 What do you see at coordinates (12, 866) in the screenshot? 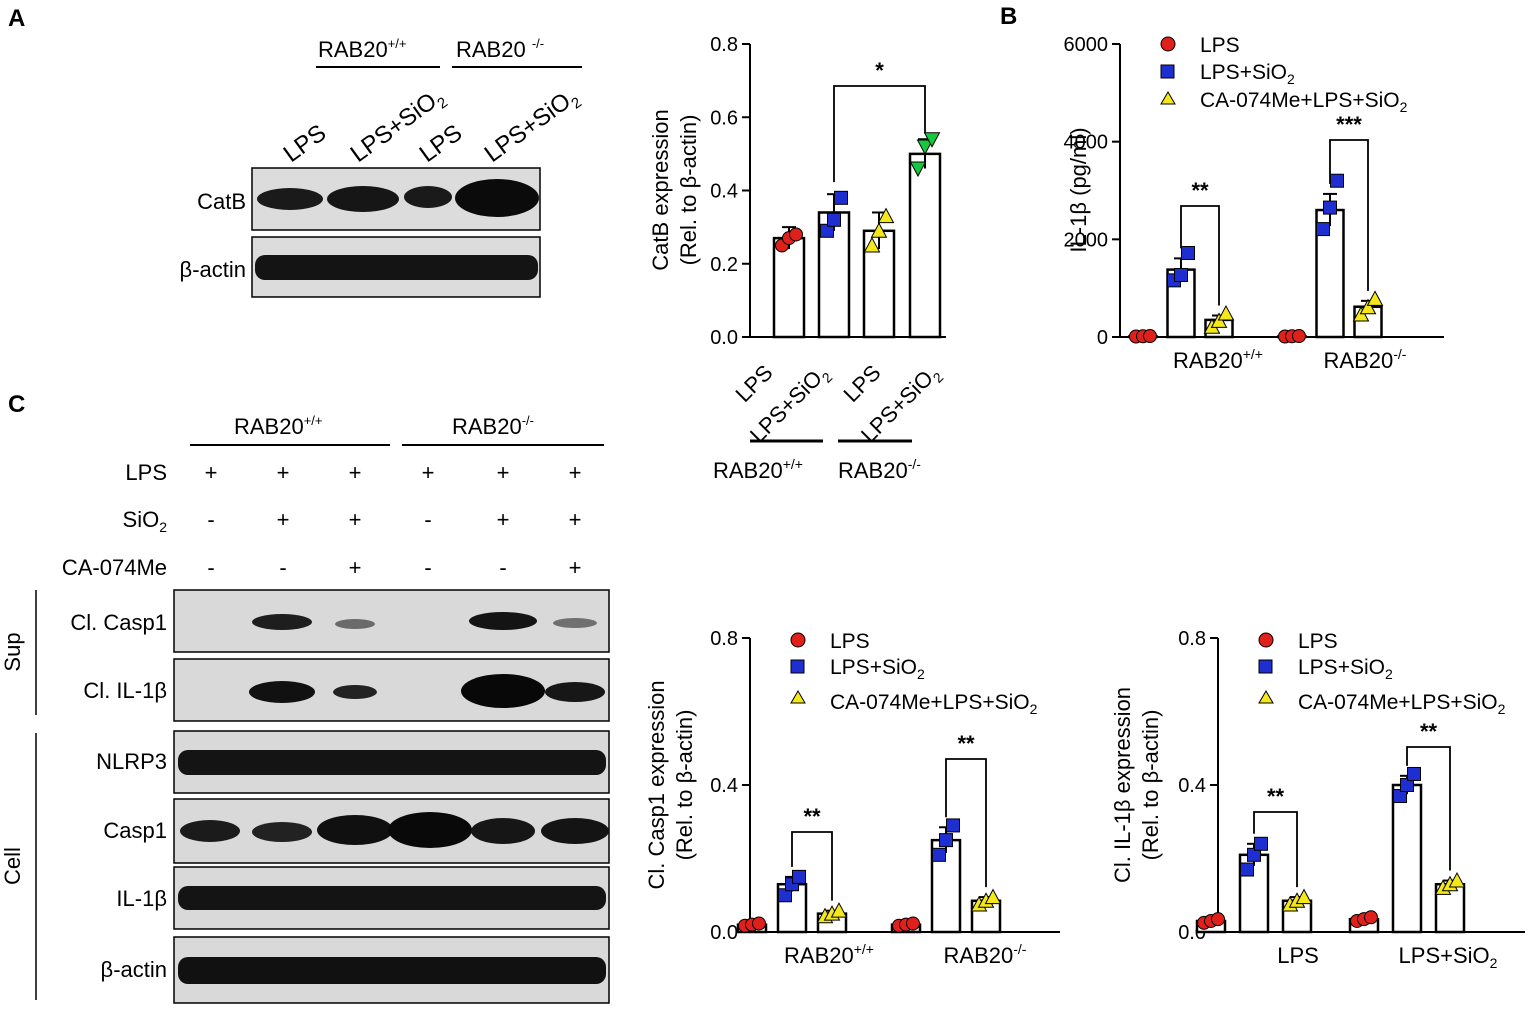
I see `section-label-cell: Cell` at bounding box center [12, 866].